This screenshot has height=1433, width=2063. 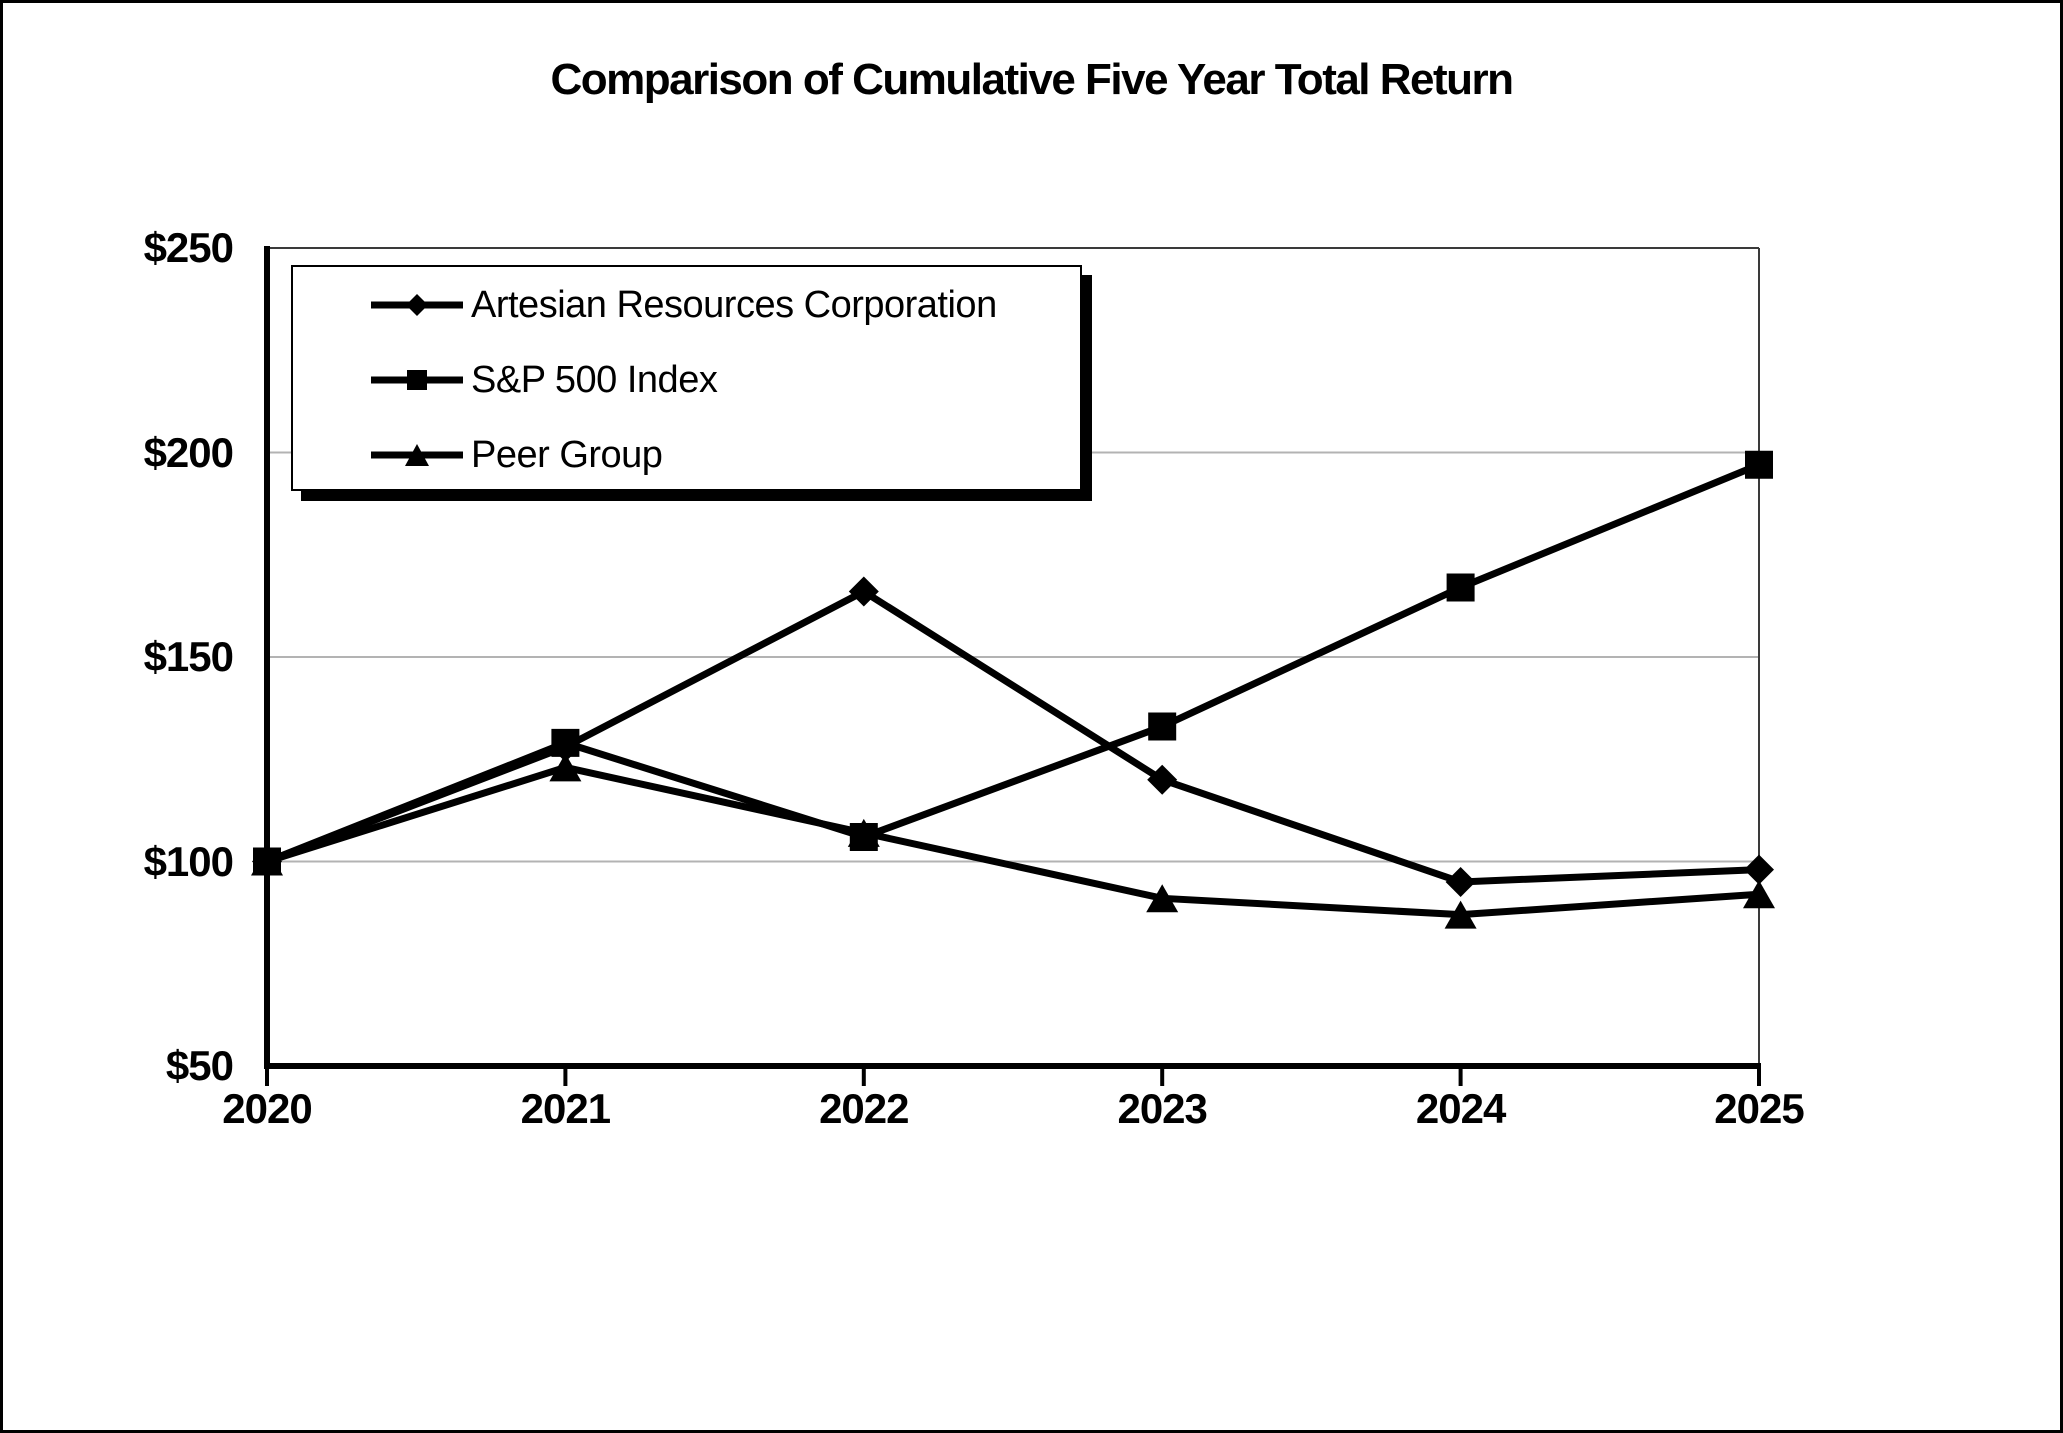 What do you see at coordinates (594, 379) in the screenshot?
I see `legend-label: S&P 500 Index` at bounding box center [594, 379].